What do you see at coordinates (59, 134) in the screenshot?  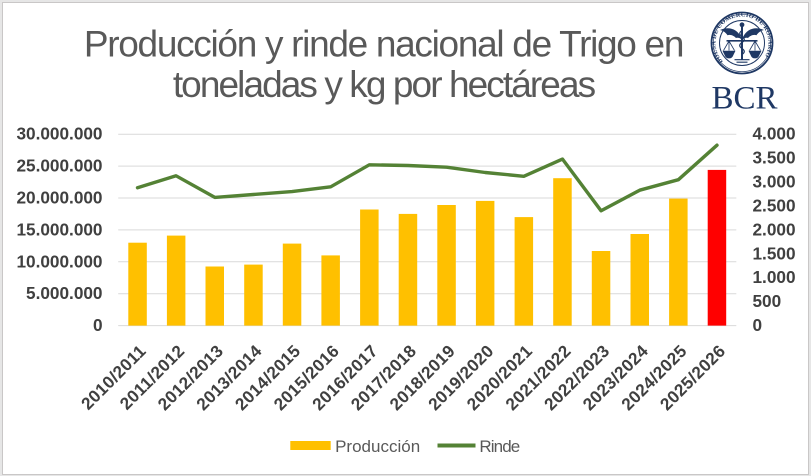 I see `svg-text: 30.000.000` at bounding box center [59, 134].